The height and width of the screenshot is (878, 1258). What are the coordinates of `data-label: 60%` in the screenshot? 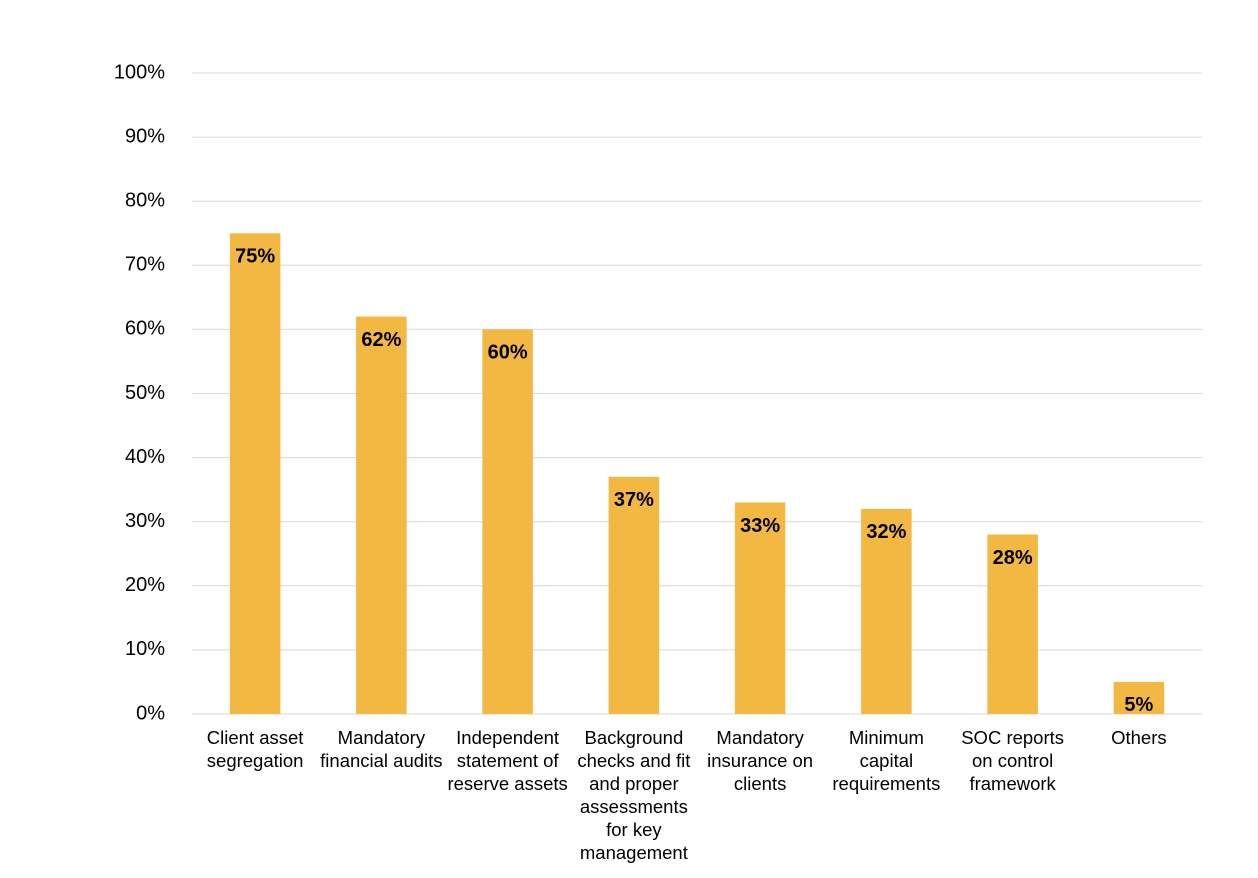 It's located at (508, 353).